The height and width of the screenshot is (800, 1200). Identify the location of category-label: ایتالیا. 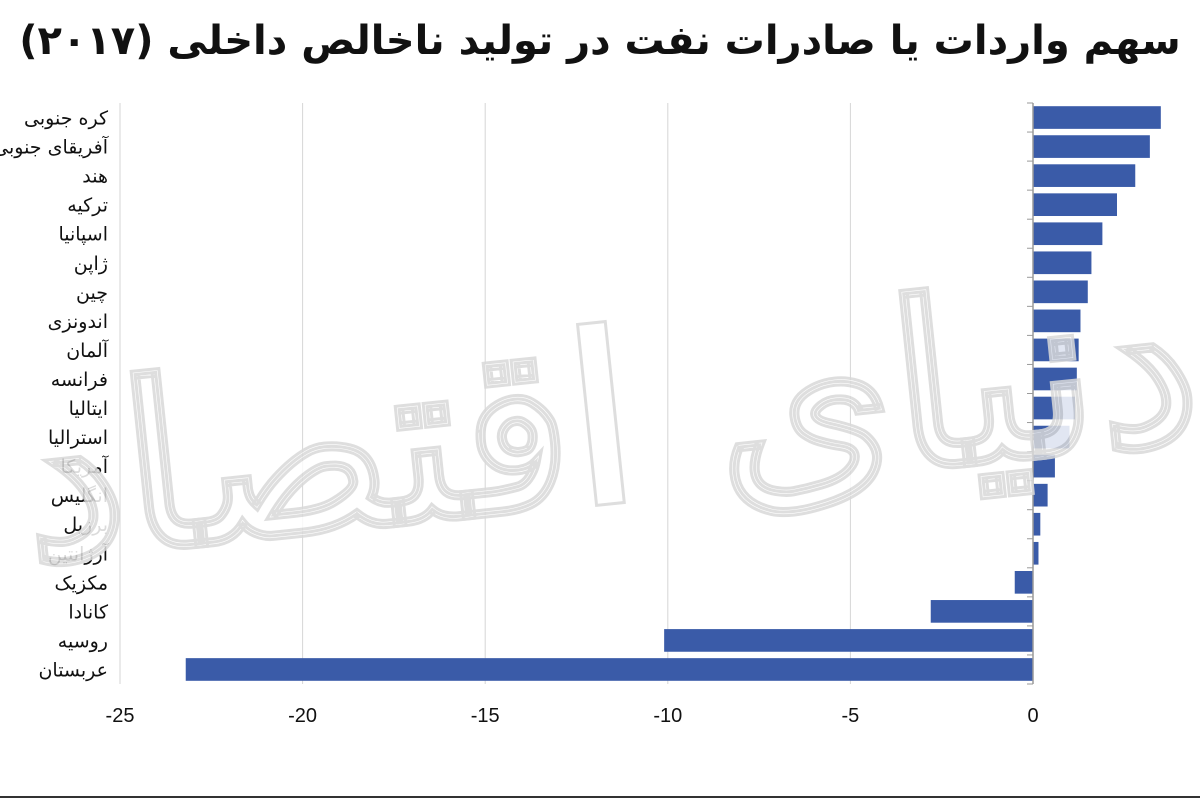
(88, 409).